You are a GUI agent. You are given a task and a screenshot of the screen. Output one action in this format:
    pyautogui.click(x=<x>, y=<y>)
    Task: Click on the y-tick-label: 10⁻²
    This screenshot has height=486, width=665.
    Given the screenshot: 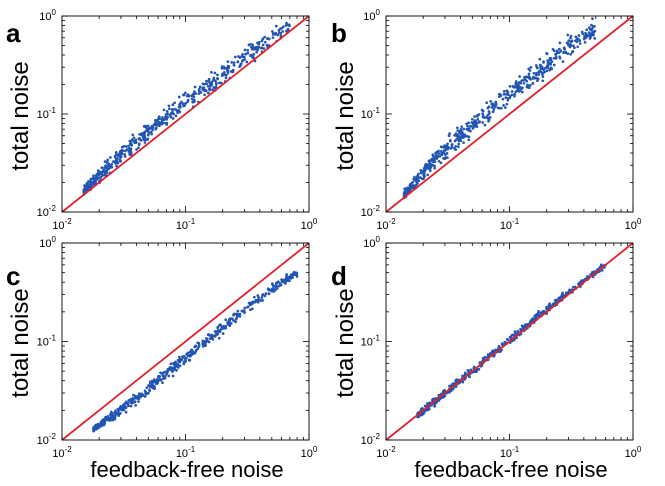 What is the action you would take?
    pyautogui.click(x=47, y=211)
    